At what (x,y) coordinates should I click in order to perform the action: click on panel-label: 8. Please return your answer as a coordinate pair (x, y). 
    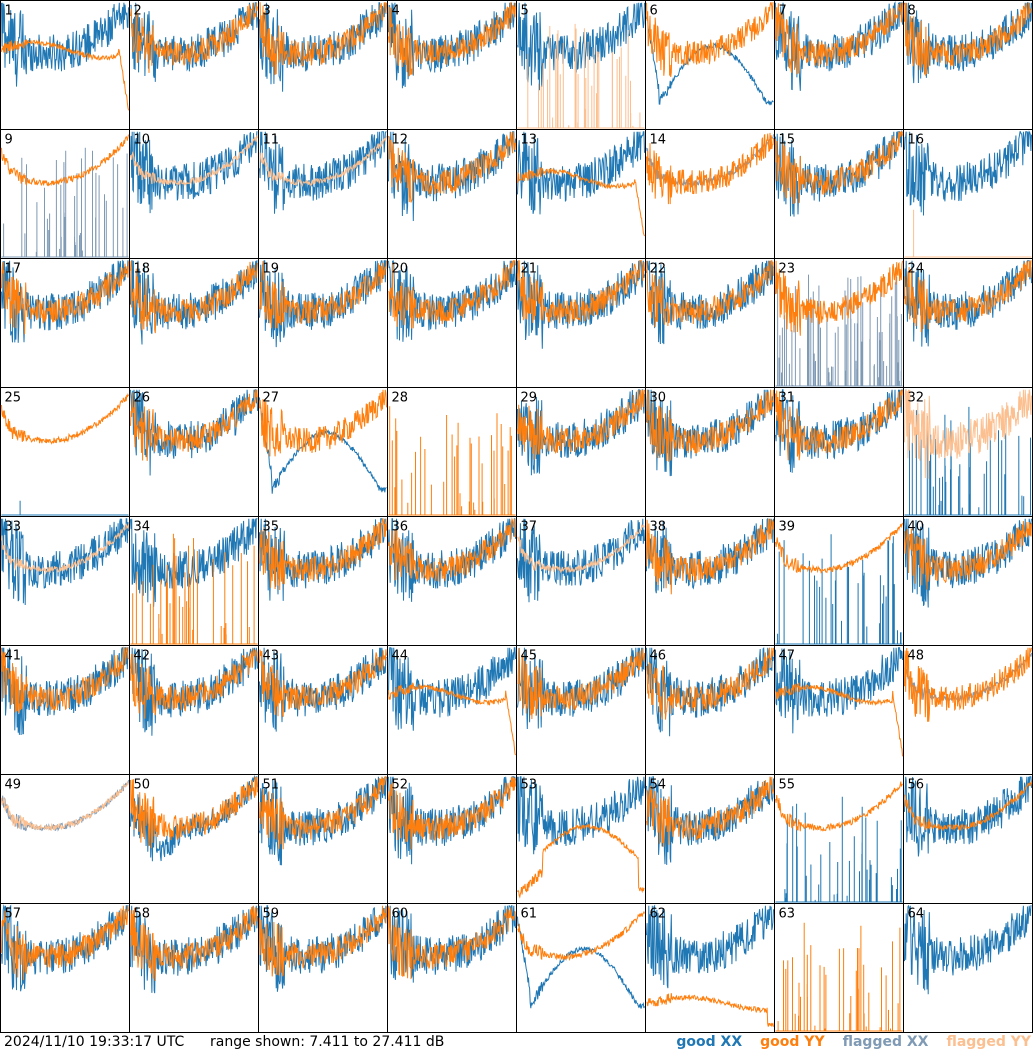
    Looking at the image, I should click on (912, 11).